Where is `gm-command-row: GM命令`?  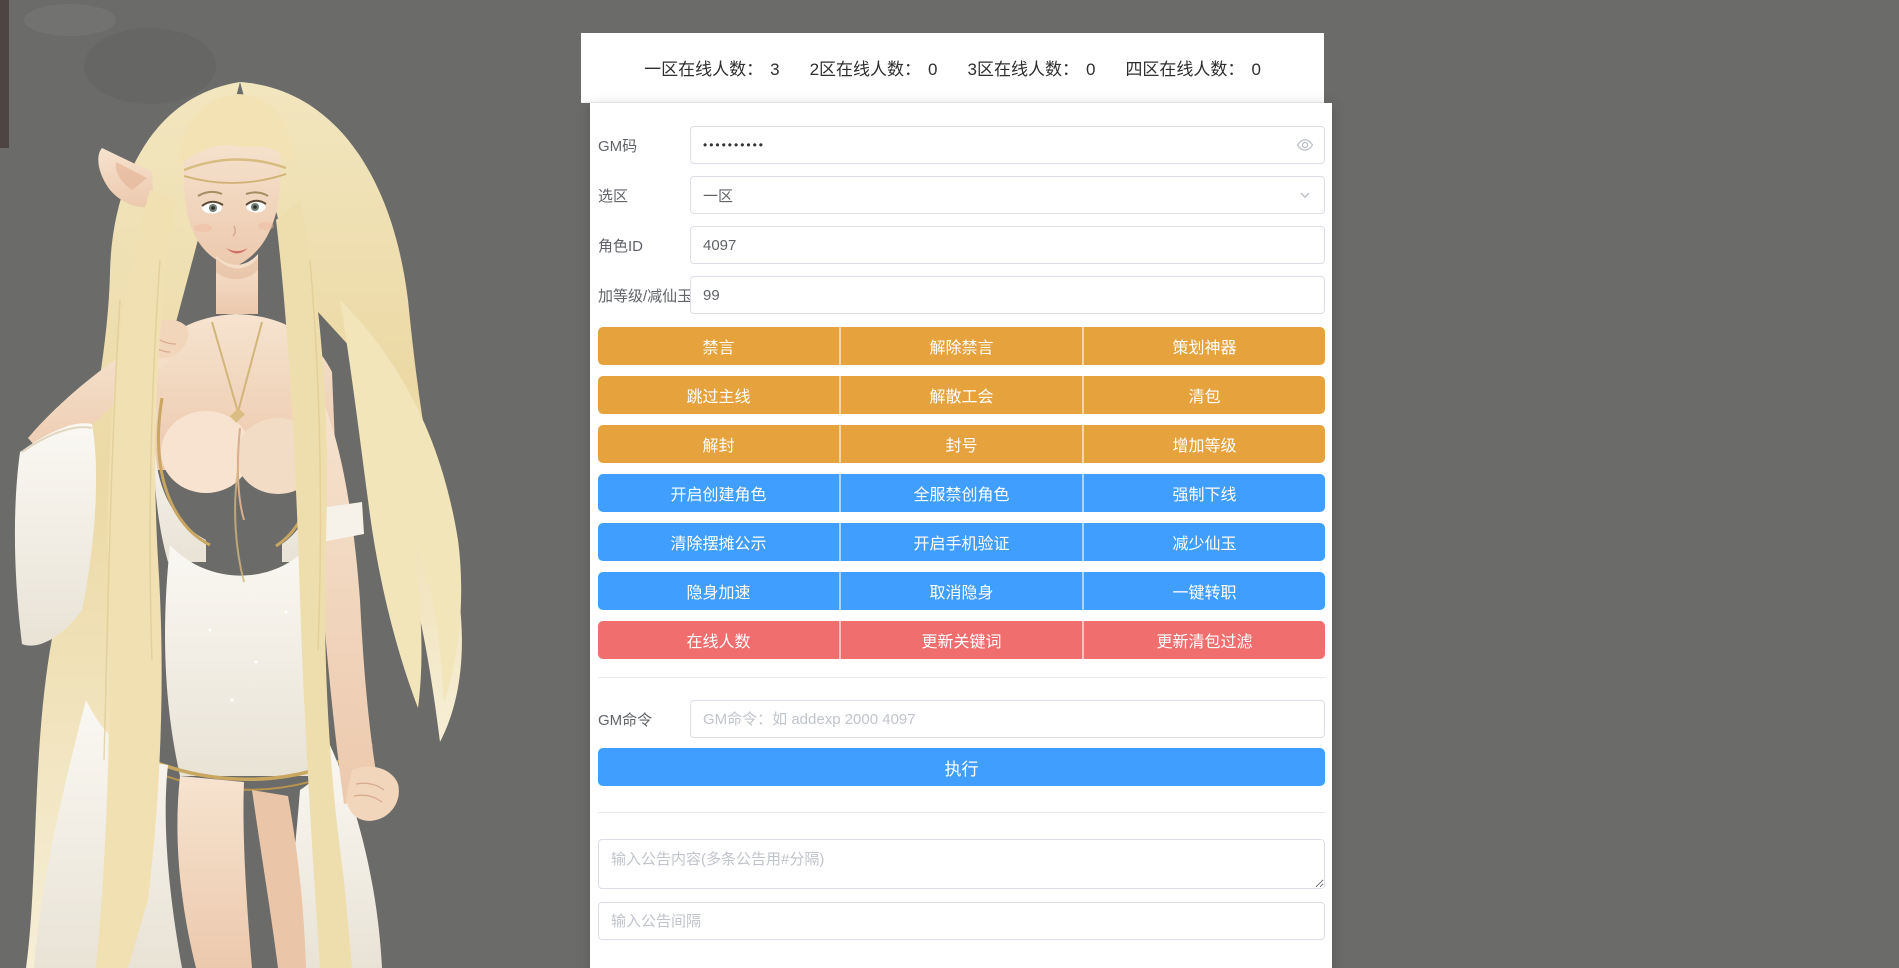
gm-command-row: GM命令 is located at coordinates (961, 719).